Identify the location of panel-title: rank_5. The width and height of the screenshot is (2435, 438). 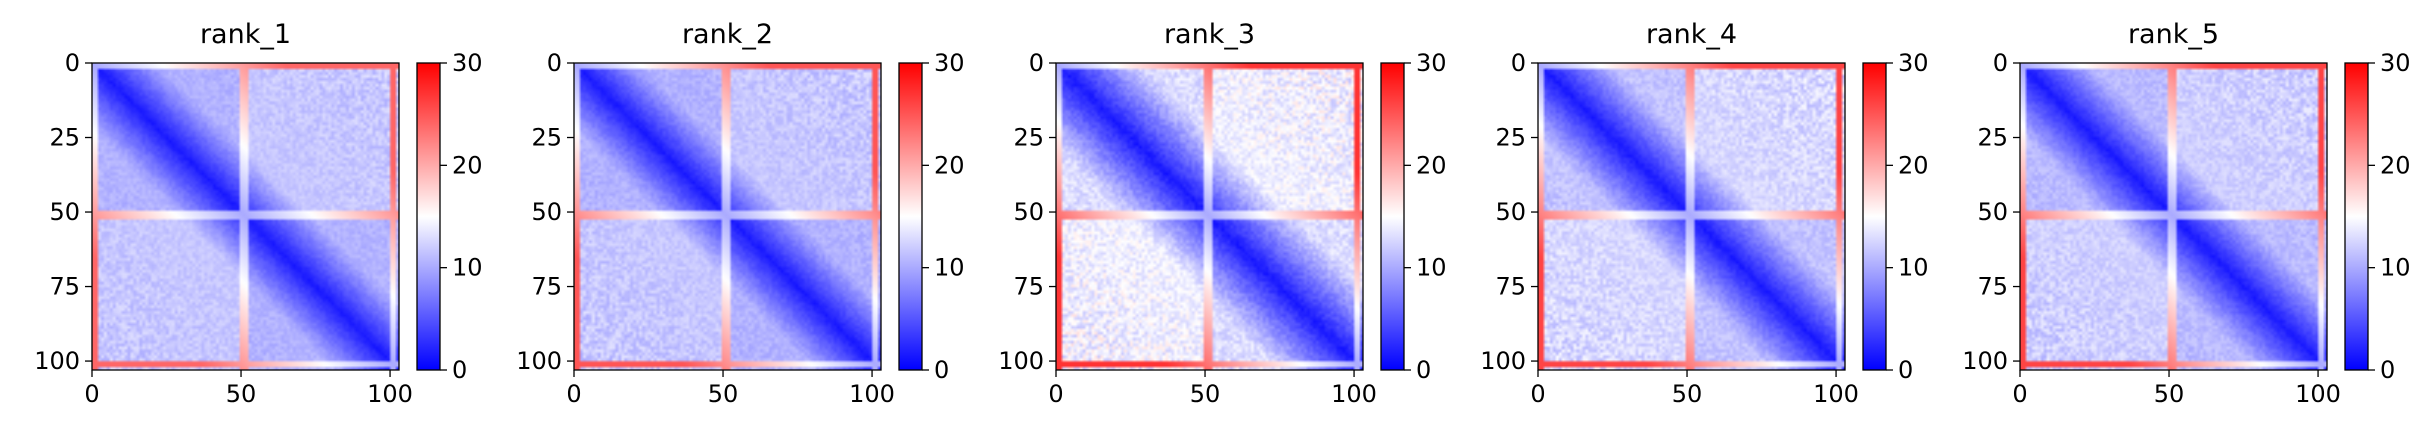
(2173, 34).